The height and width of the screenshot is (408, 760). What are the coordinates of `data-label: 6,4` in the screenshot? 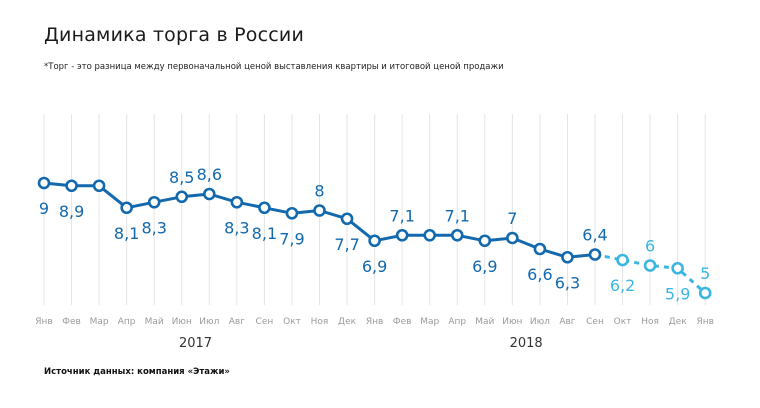 It's located at (594, 235).